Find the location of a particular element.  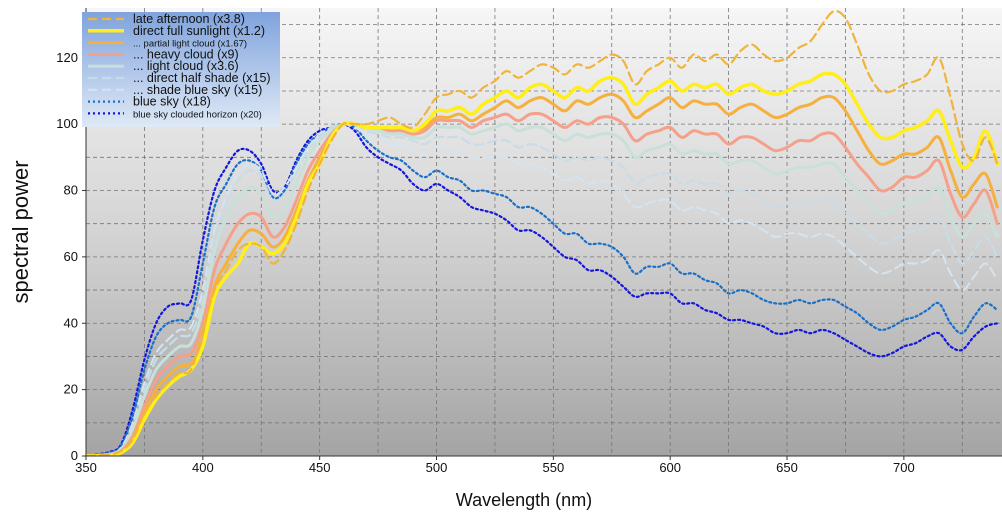

x-tick-label: 500 is located at coordinates (437, 467).